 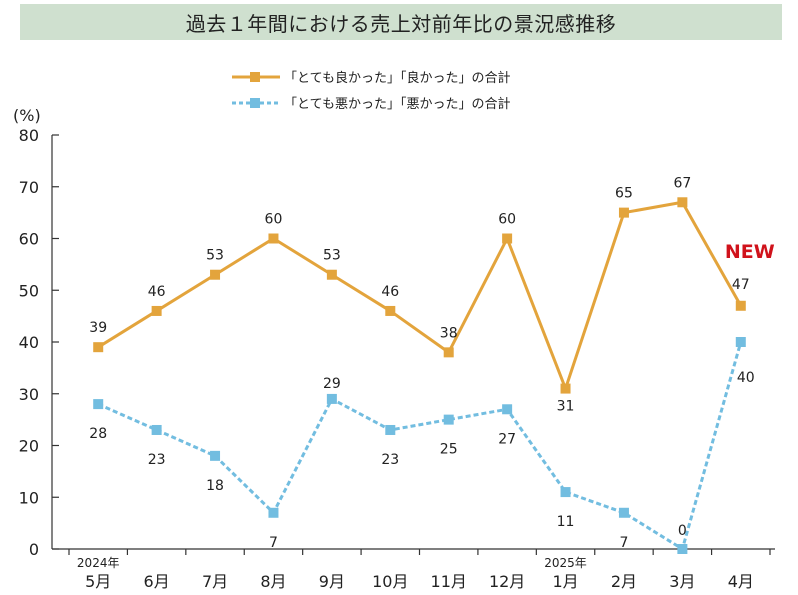 What do you see at coordinates (397, 104) in the screenshot?
I see `legend-label-2: 「とても悪かった」「悪かった」の合計` at bounding box center [397, 104].